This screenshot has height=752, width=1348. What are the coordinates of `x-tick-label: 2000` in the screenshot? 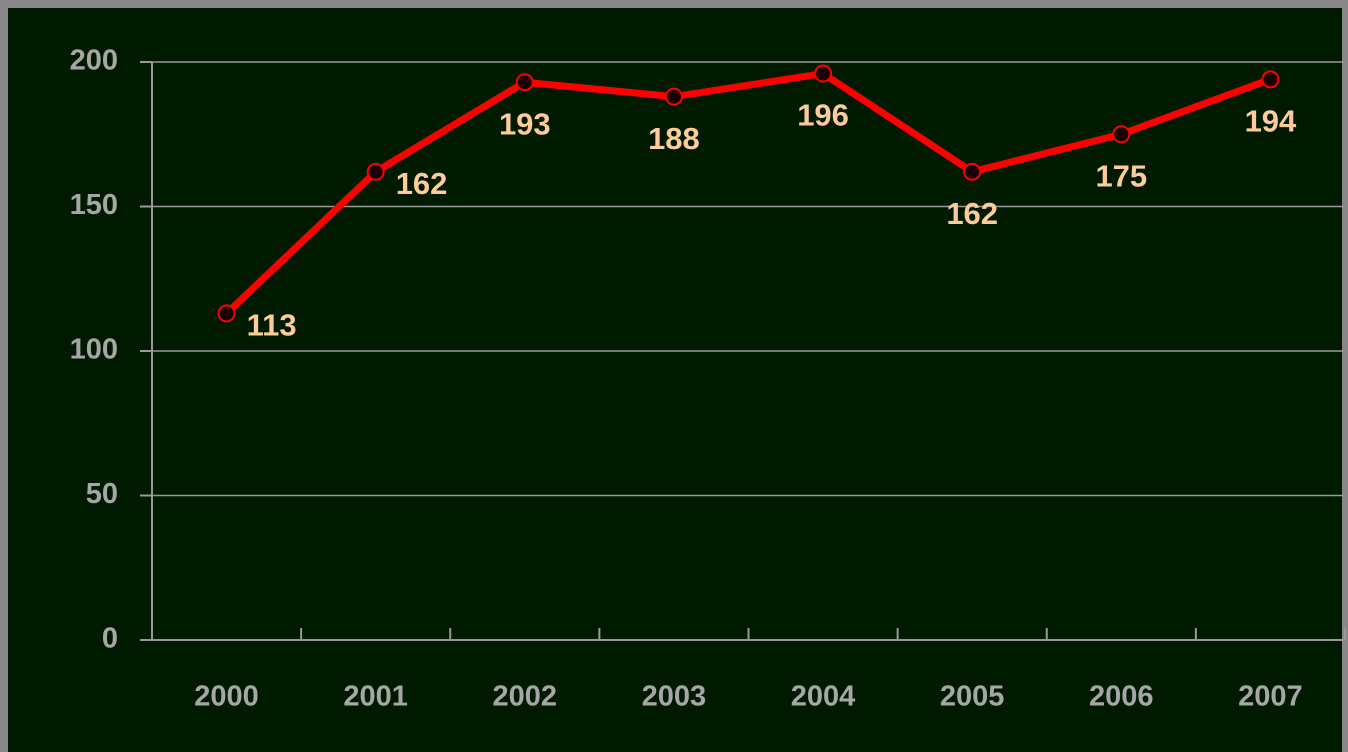 It's located at (226, 697).